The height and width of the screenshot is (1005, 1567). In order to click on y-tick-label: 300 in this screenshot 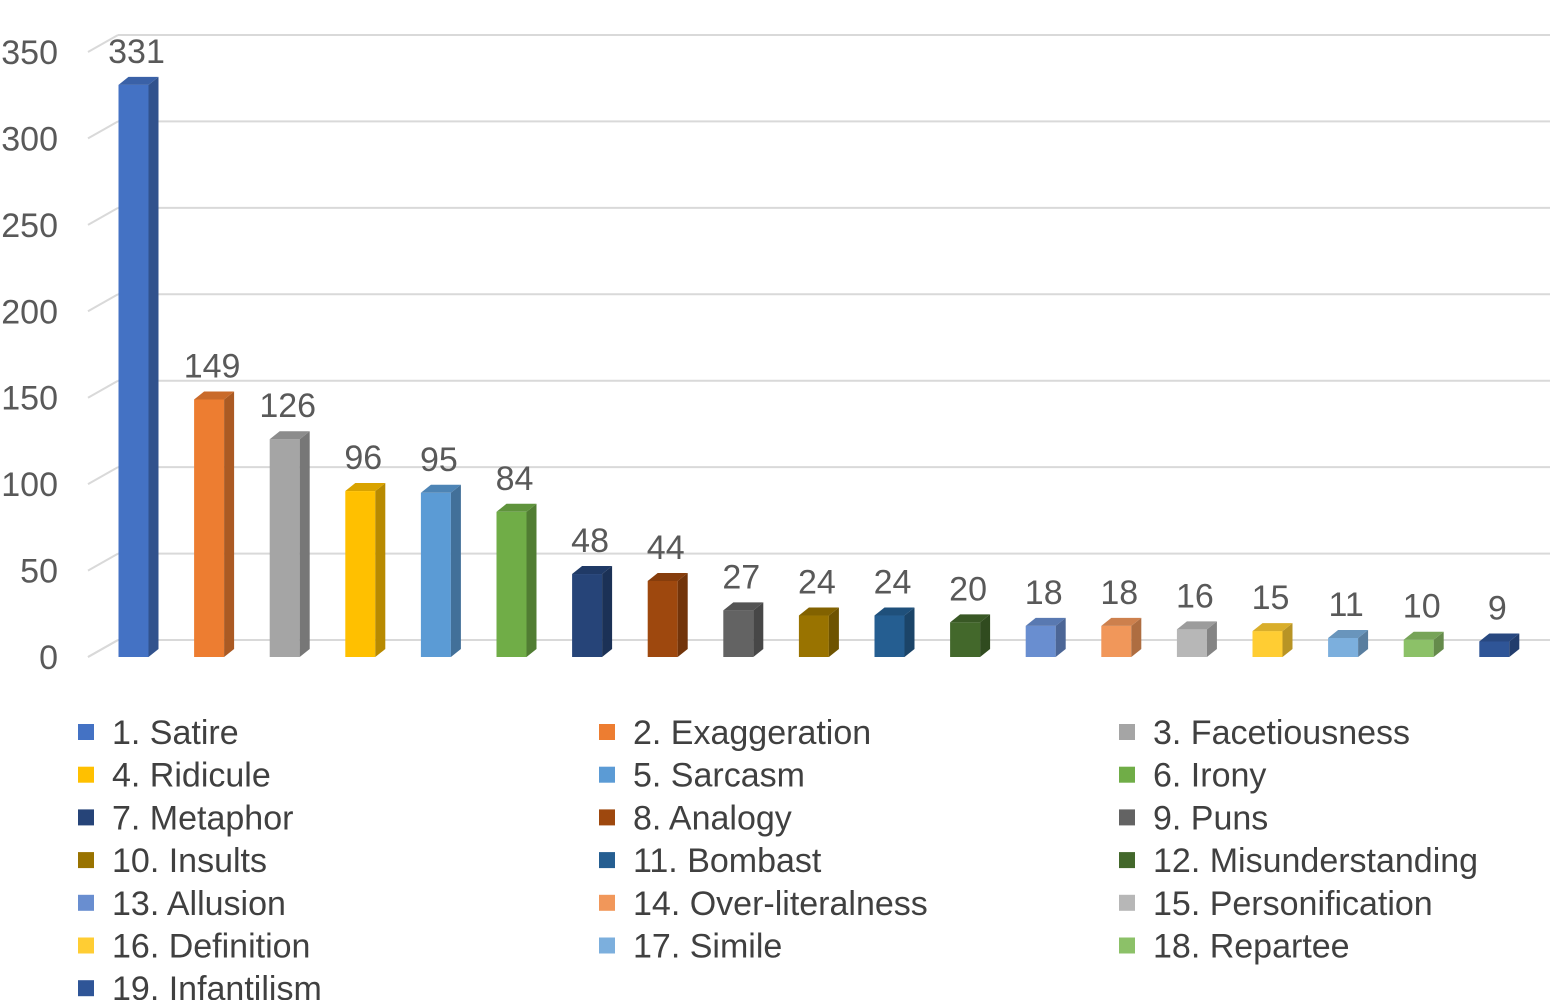, I will do `click(29, 139)`.